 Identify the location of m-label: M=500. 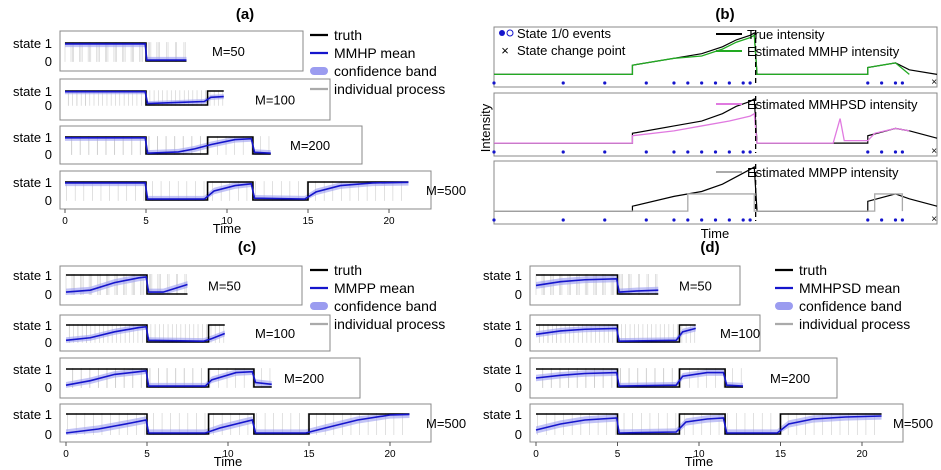
(913, 423).